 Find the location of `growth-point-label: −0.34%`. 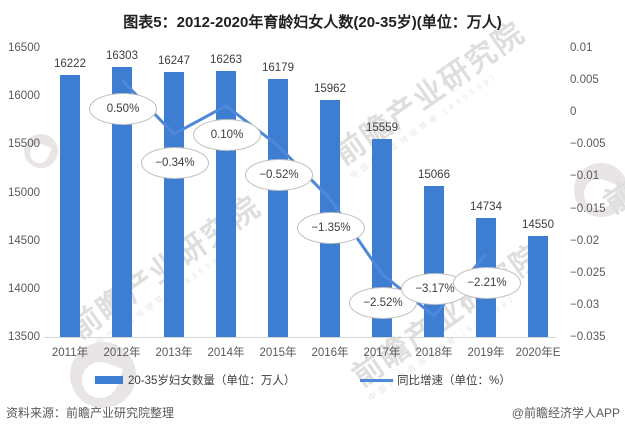

growth-point-label: −0.34% is located at coordinates (175, 163).